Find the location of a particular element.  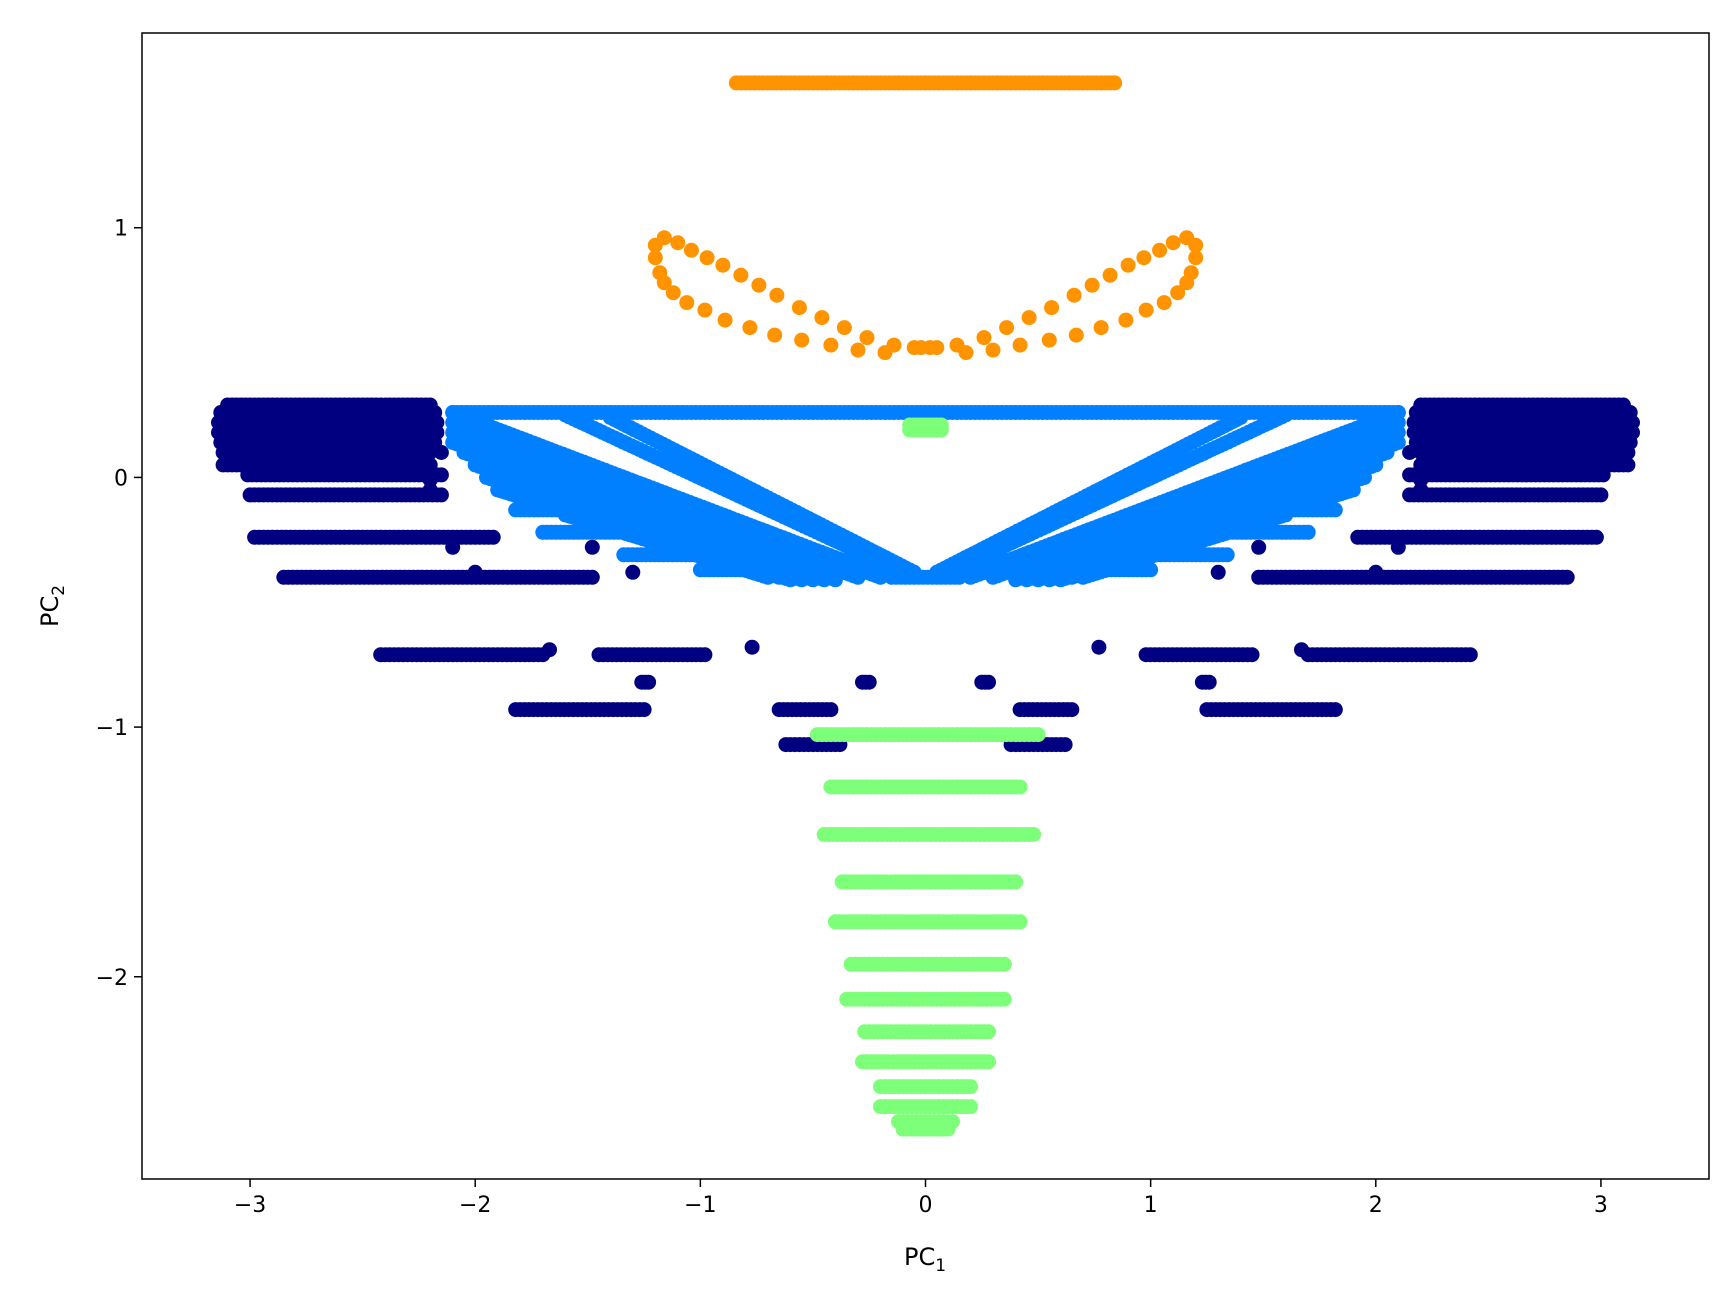

y-axis-label-main: PC is located at coordinates (50, 611).